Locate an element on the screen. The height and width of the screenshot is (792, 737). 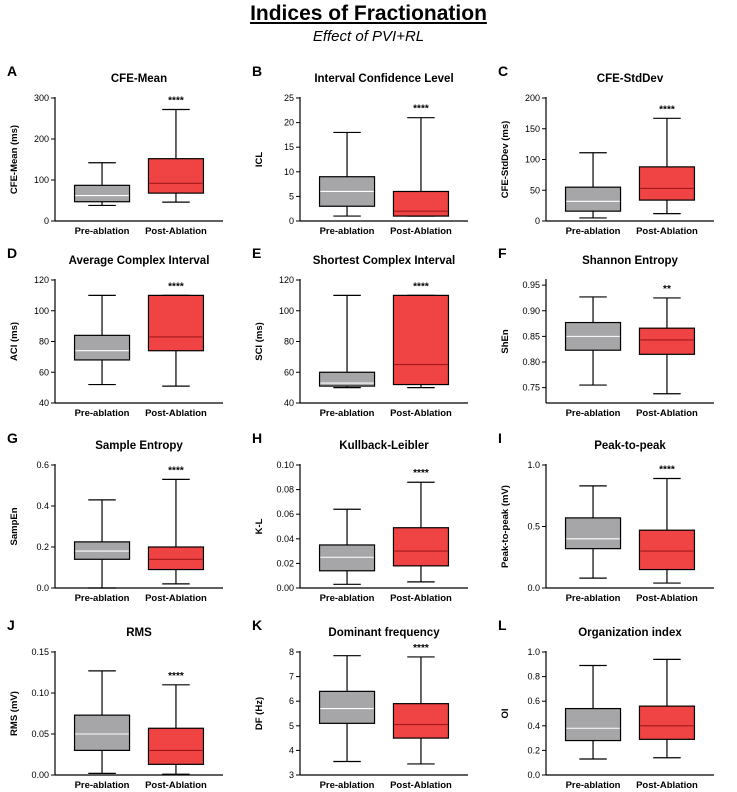
y-tick-label: 0.00 is located at coordinates (285, 588).